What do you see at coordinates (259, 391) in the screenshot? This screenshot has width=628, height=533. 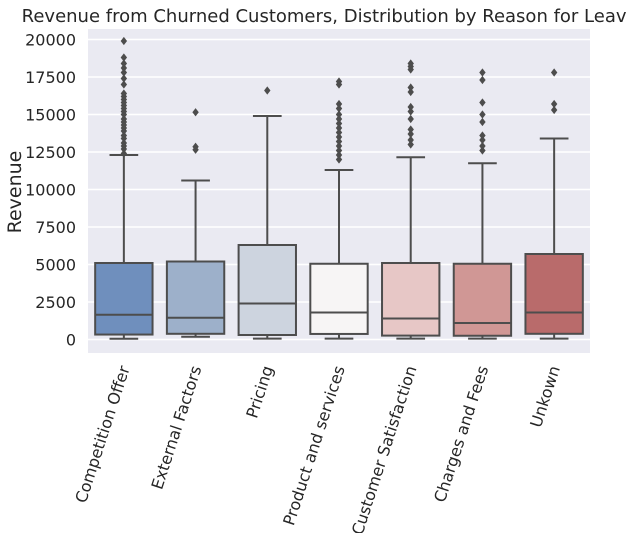 I see `x-tick-label: Pricing` at bounding box center [259, 391].